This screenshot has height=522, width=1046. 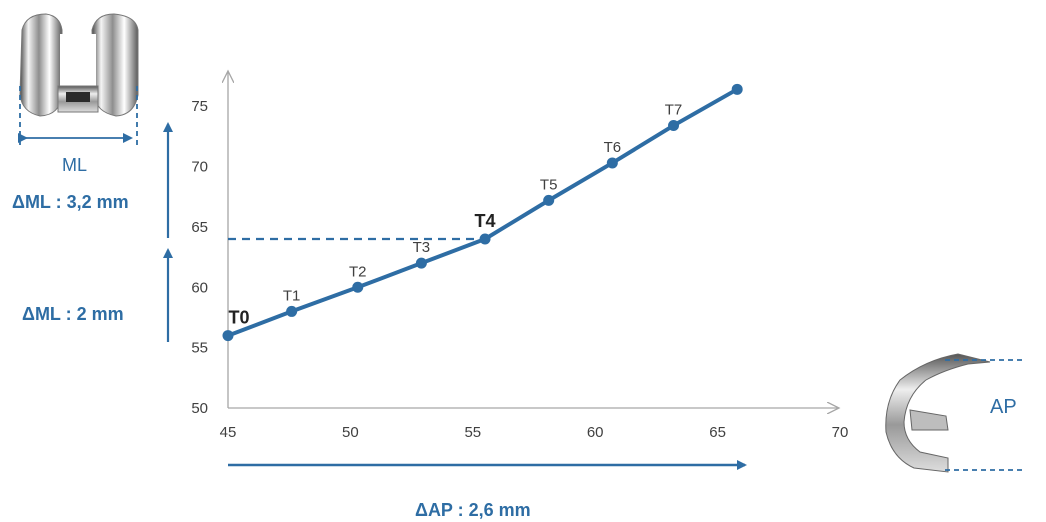 I want to click on point-label-t0: T0, so click(x=238, y=318).